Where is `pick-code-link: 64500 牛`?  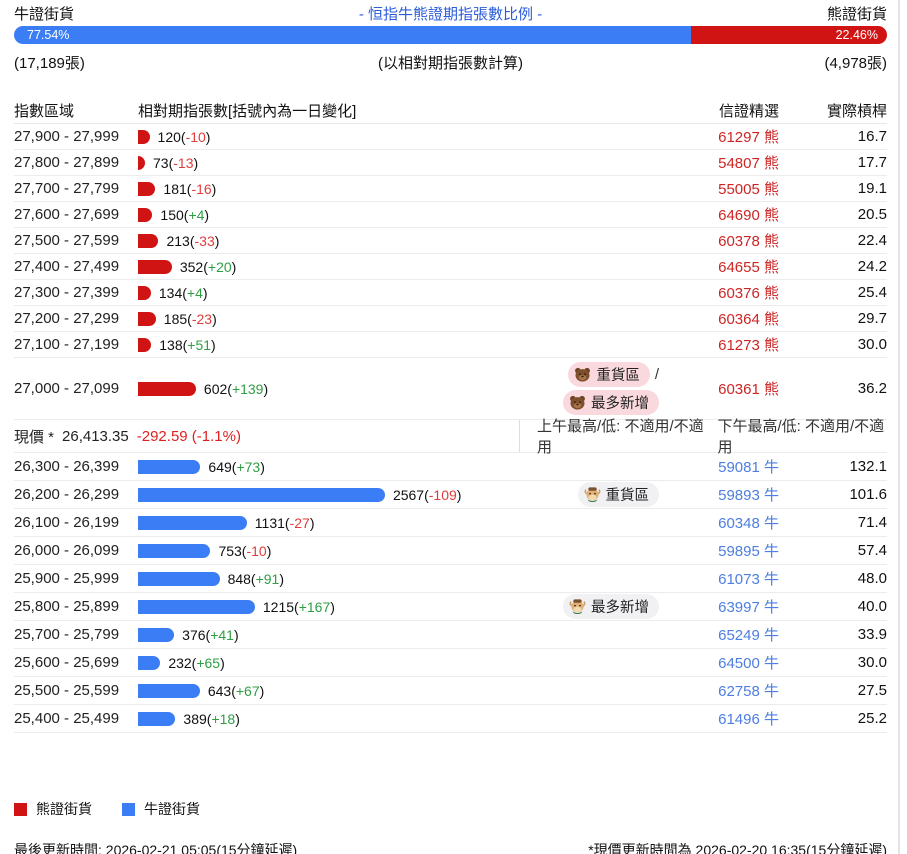 pick-code-link: 64500 牛 is located at coordinates (748, 663).